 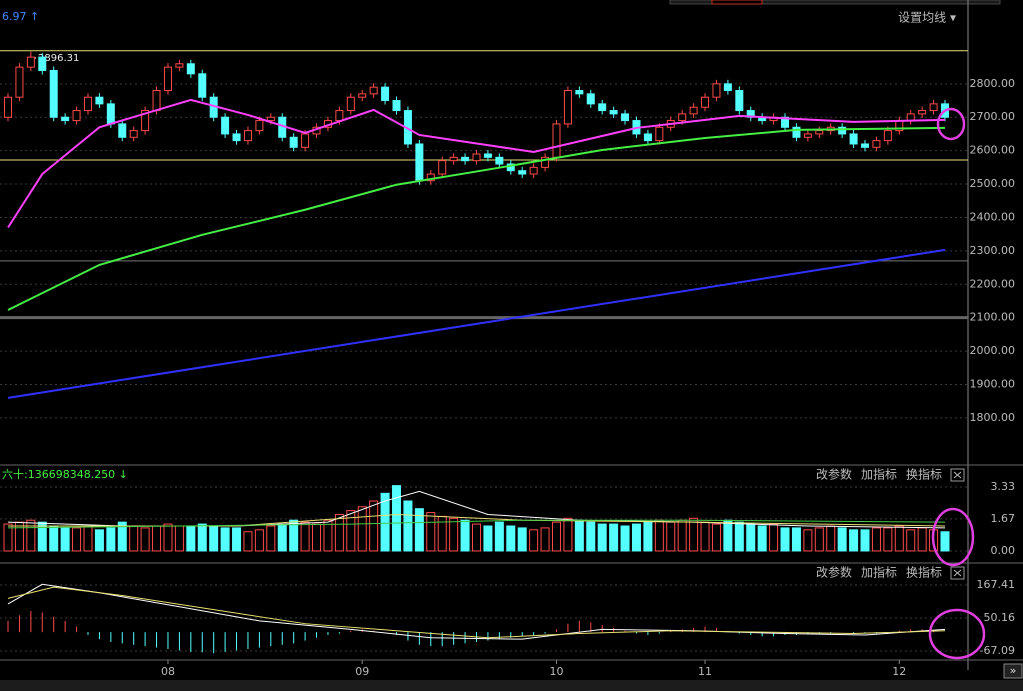 I want to click on y-tick-label: 1900.00, so click(x=993, y=383).